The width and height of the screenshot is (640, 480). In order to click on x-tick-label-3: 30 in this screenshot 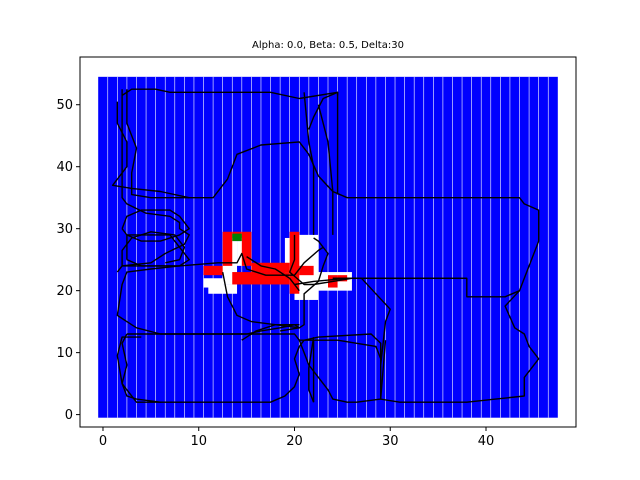, I will do `click(390, 441)`.